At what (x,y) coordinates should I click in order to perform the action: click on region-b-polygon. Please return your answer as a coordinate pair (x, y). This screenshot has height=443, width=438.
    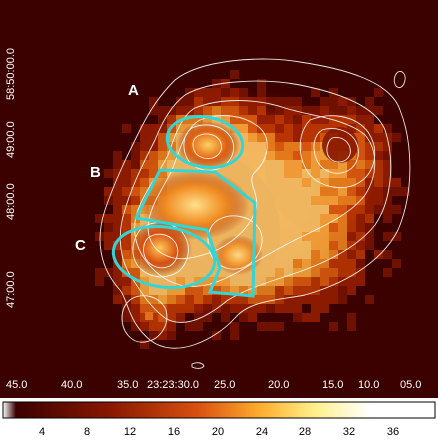
    Looking at the image, I should click on (195, 233).